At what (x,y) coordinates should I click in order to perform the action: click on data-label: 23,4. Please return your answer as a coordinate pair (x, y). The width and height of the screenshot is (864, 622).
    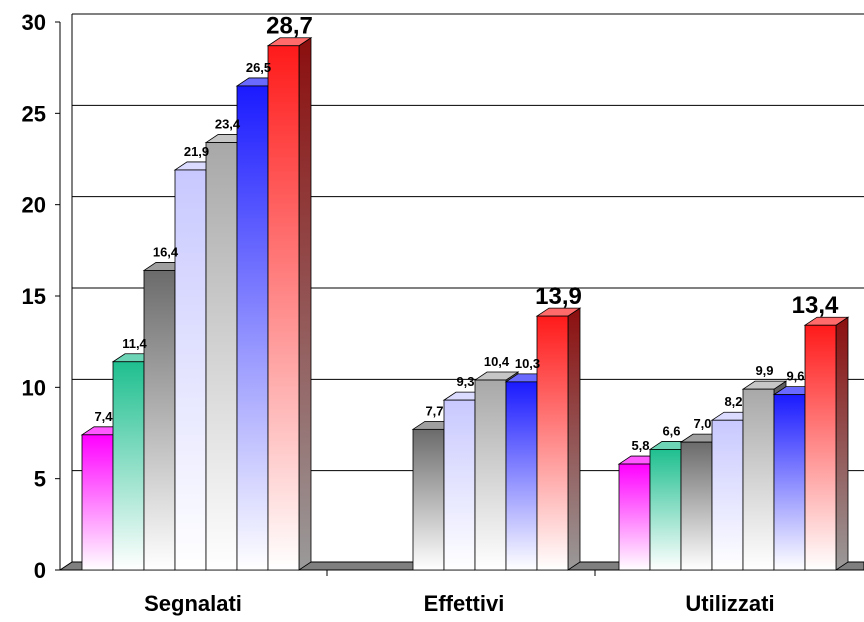
    Looking at the image, I should click on (228, 124).